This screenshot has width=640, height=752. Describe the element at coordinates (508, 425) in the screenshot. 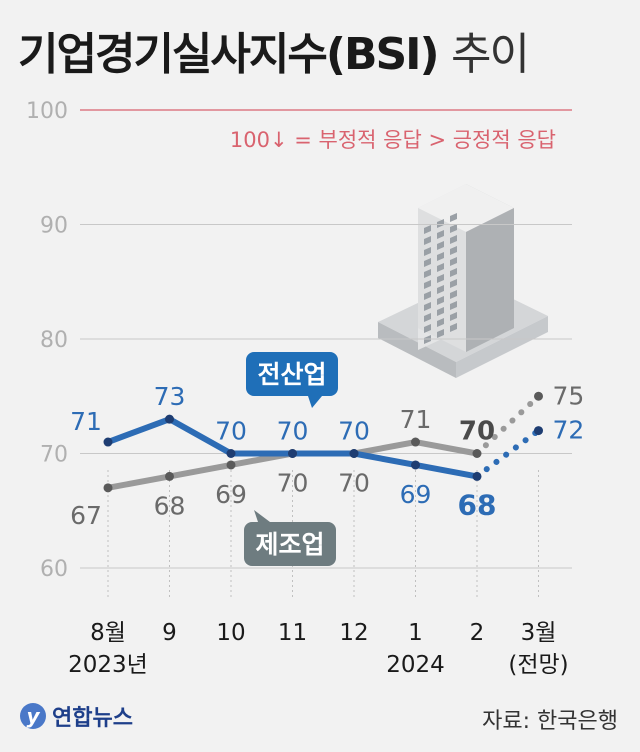

I see `manufacturing-forecast-line` at that location.